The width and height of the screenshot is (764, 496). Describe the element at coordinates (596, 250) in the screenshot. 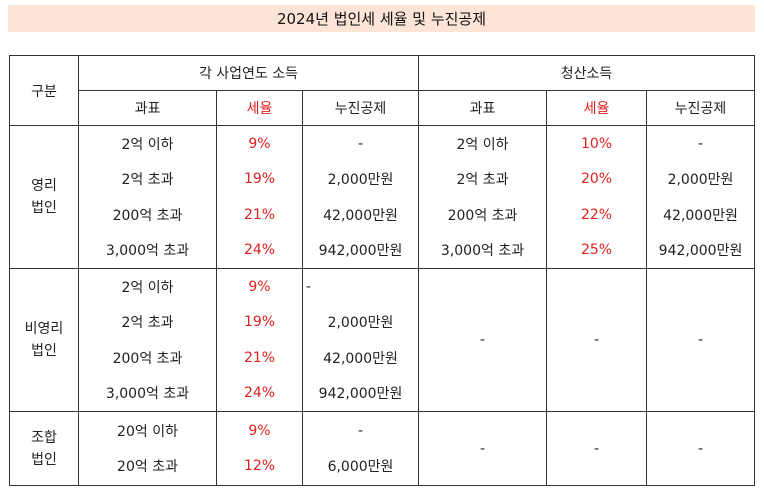

I see `table-cell: 25%` at that location.